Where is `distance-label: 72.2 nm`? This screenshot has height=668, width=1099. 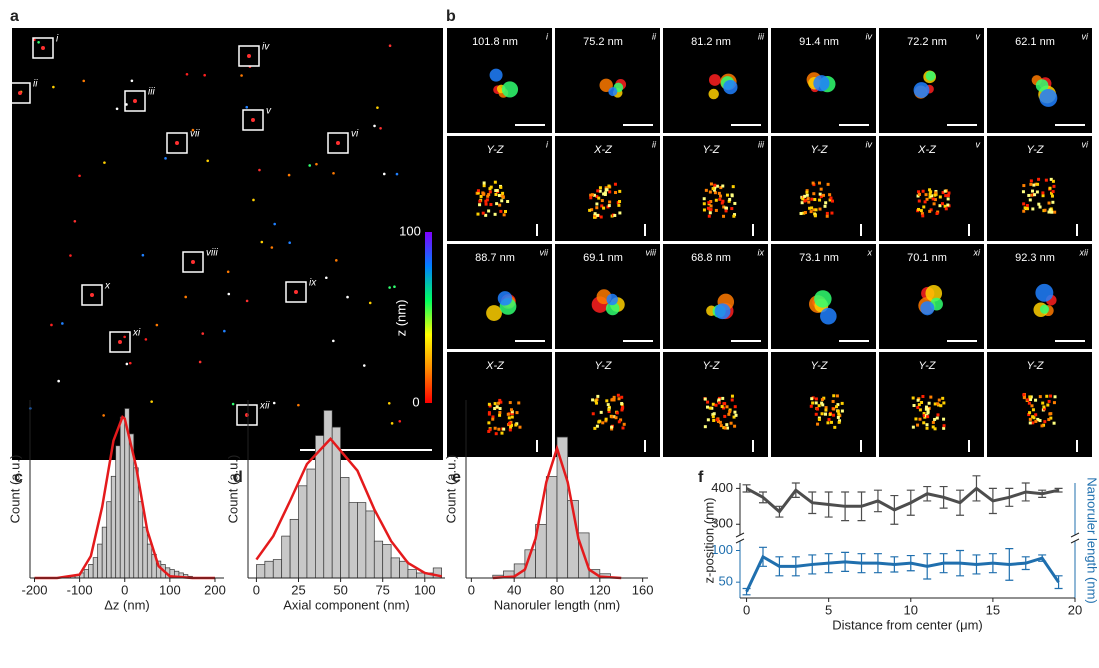 distance-label: 72.2 nm is located at coordinates (927, 42).